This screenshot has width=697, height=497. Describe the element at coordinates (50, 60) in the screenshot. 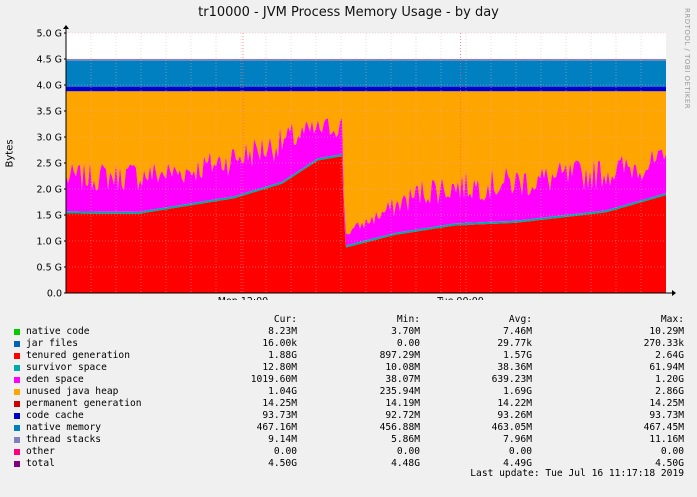

I see `y-tick-label: 4.5 G` at that location.